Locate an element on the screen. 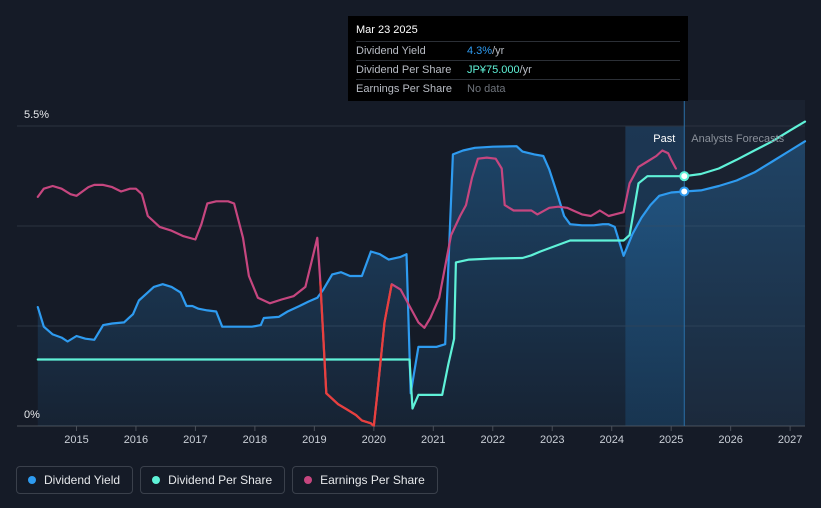 This screenshot has width=821, height=508. x-tick-label: 2018 is located at coordinates (255, 440).